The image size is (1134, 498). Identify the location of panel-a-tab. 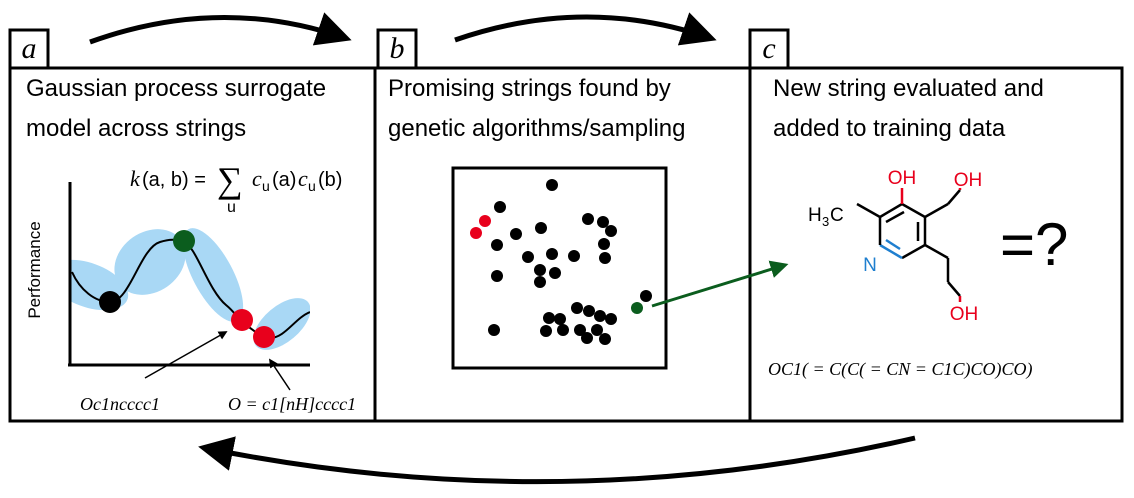
(29, 49).